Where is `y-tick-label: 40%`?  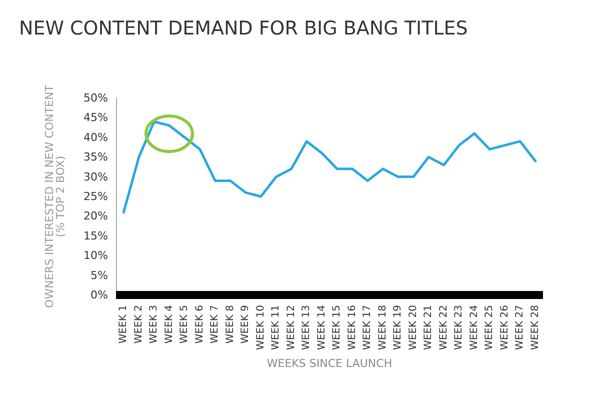
y-tick-label: 40% is located at coordinates (96, 137).